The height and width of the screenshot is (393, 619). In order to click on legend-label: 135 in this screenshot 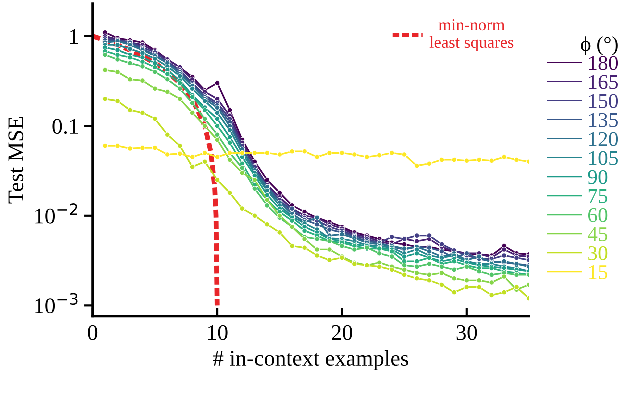, I will do `click(603, 120)`.